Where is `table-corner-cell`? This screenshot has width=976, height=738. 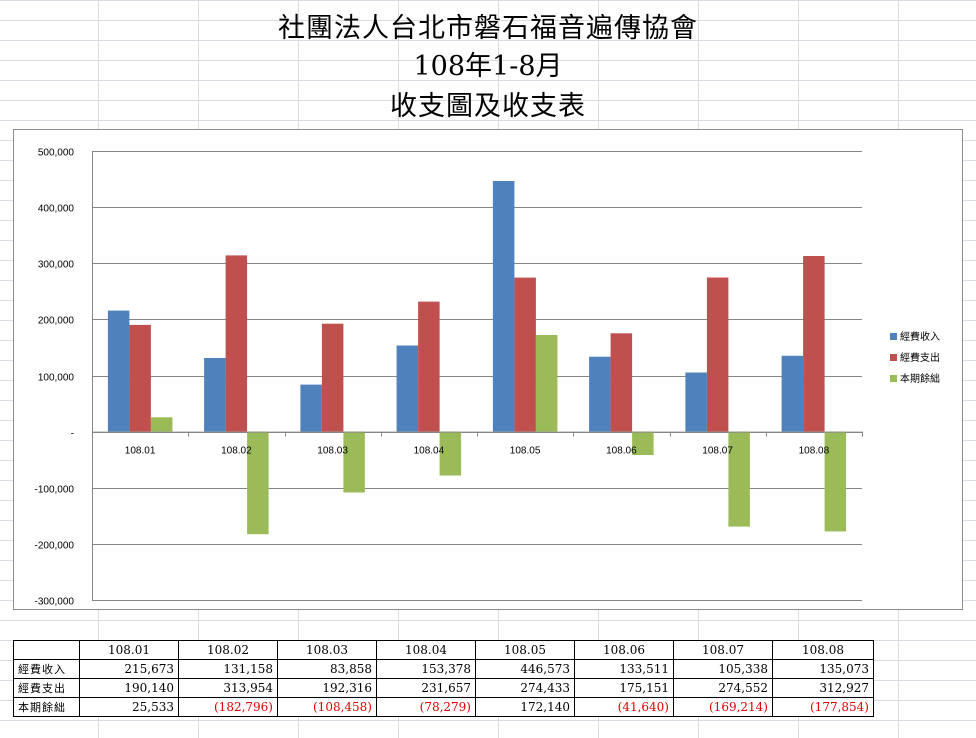 table-corner-cell is located at coordinates (46, 650).